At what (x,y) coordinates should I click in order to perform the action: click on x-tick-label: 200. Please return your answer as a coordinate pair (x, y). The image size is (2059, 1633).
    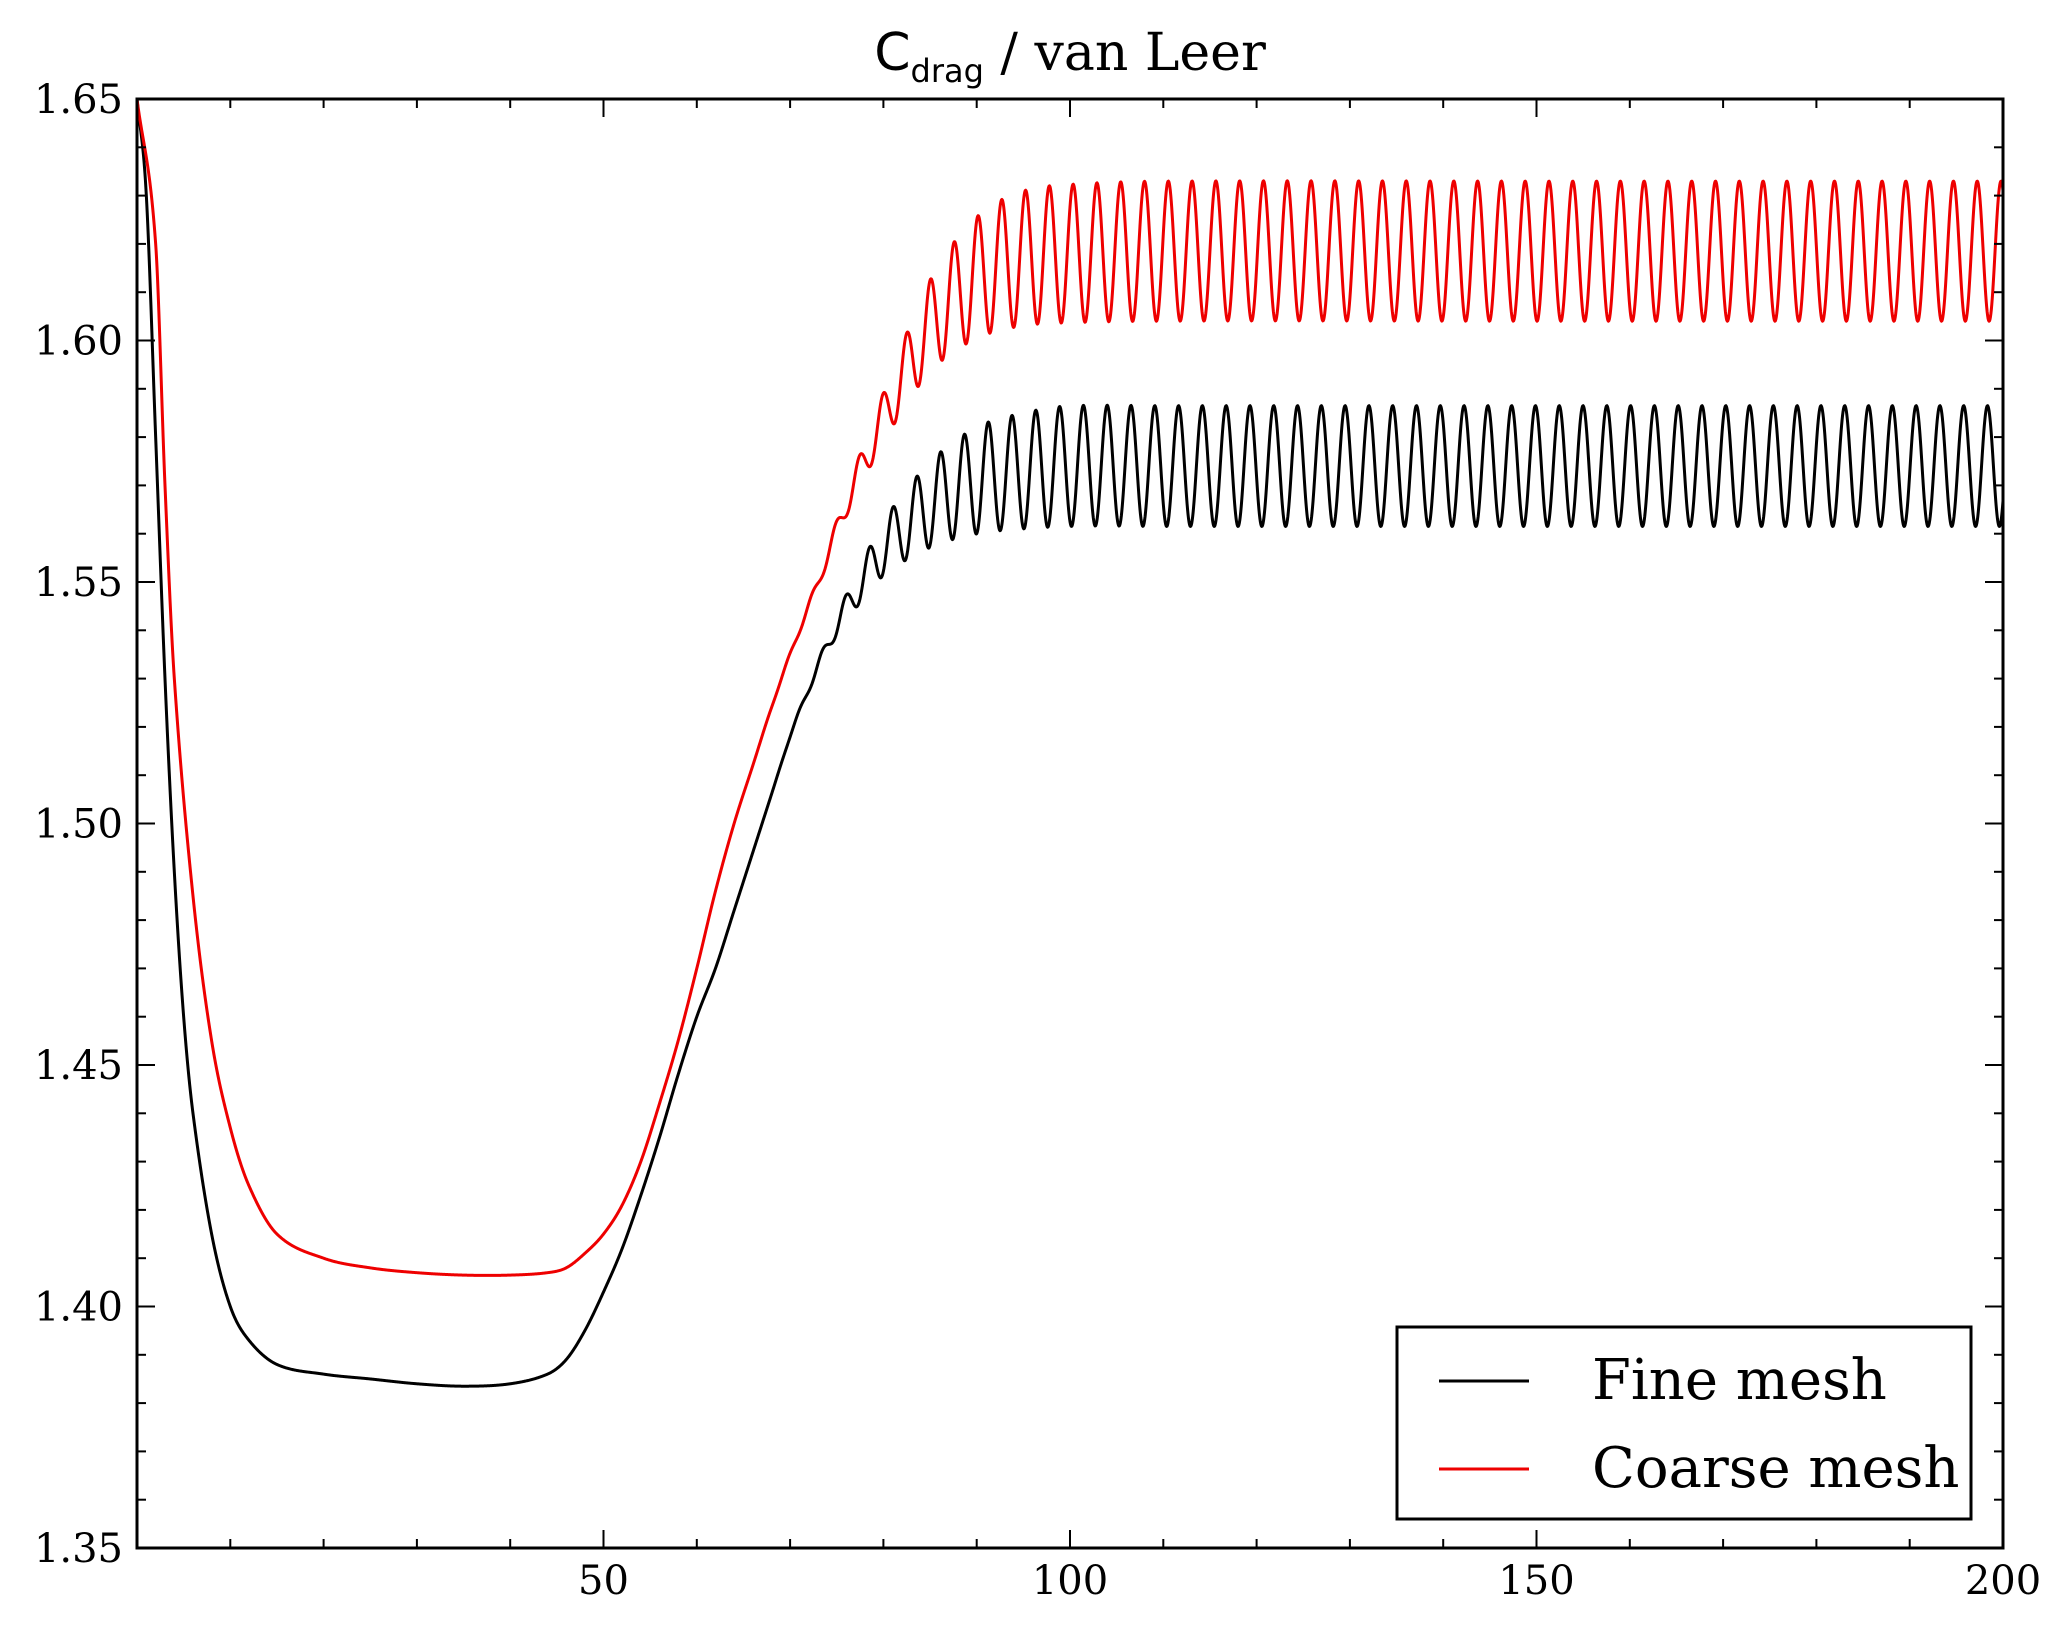
    Looking at the image, I should click on (2003, 1581).